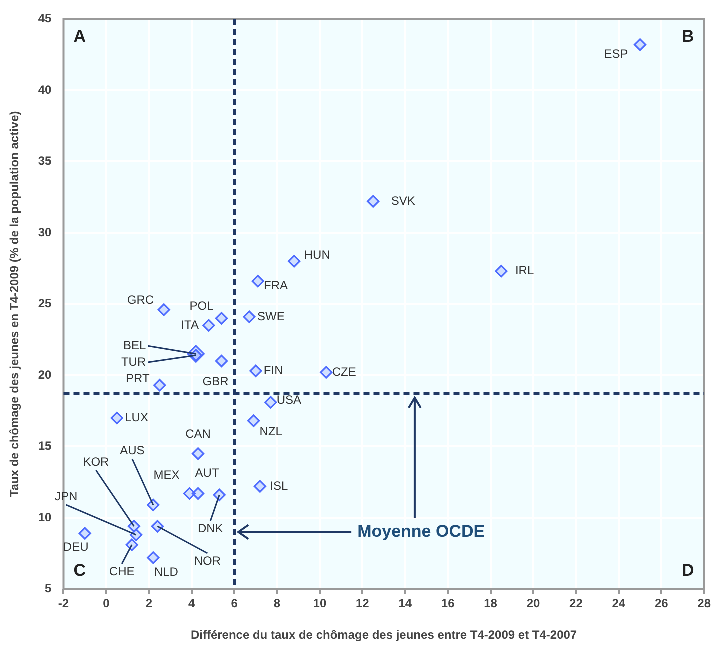 The image size is (714, 653). What do you see at coordinates (271, 431) in the screenshot?
I see `series-label: NZL` at bounding box center [271, 431].